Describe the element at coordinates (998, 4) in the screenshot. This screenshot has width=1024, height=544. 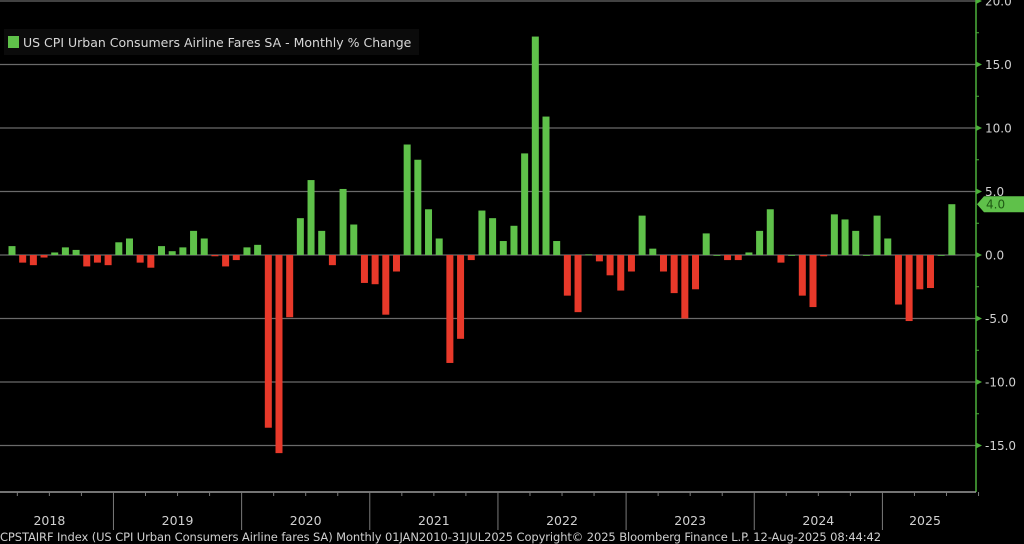
I see `y-tick-label: 20.0` at that location.